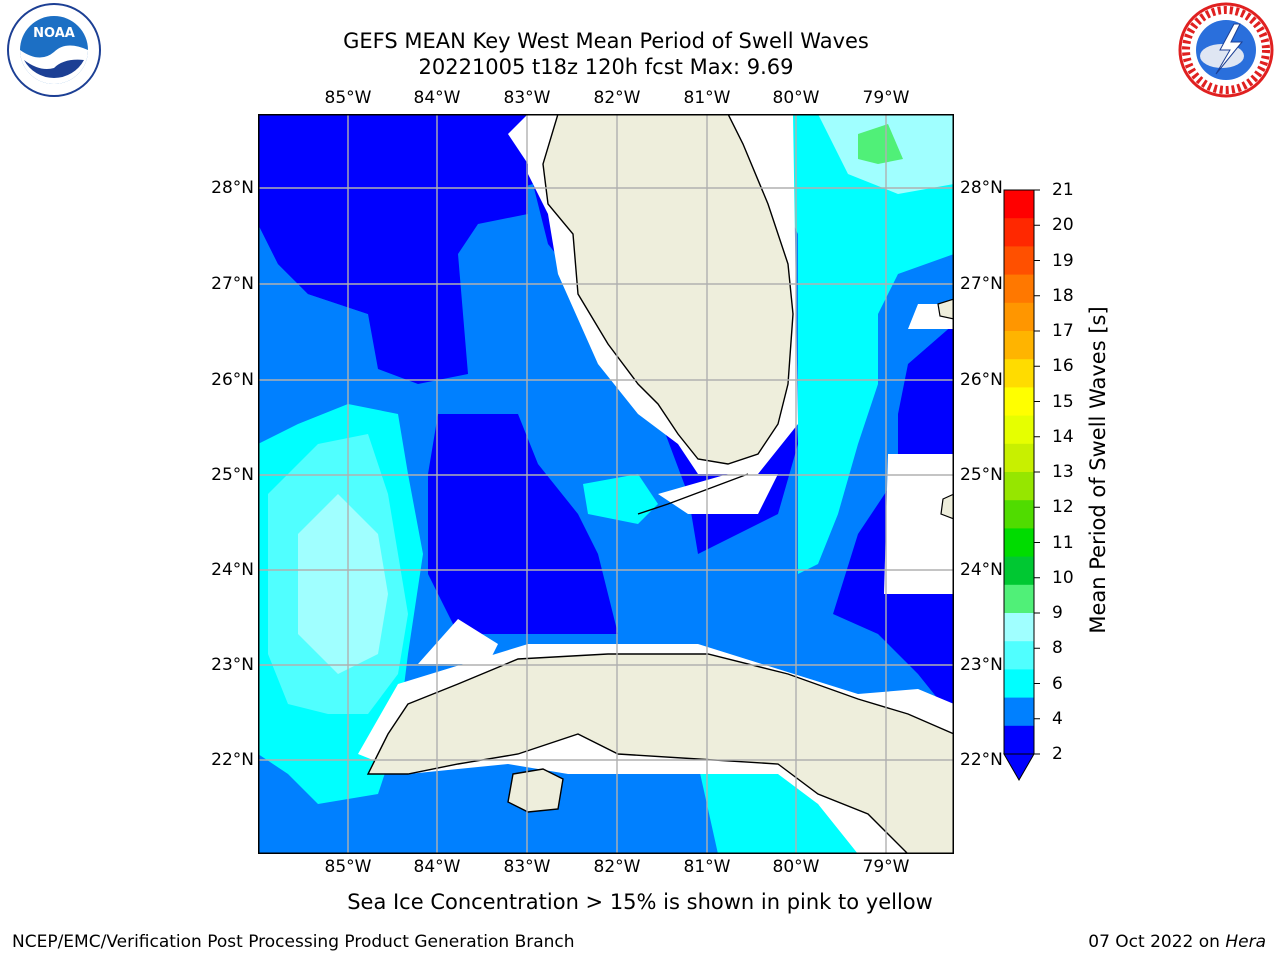  What do you see at coordinates (1063, 366) in the screenshot?
I see `colorbar-tick-label: 16` at bounding box center [1063, 366].